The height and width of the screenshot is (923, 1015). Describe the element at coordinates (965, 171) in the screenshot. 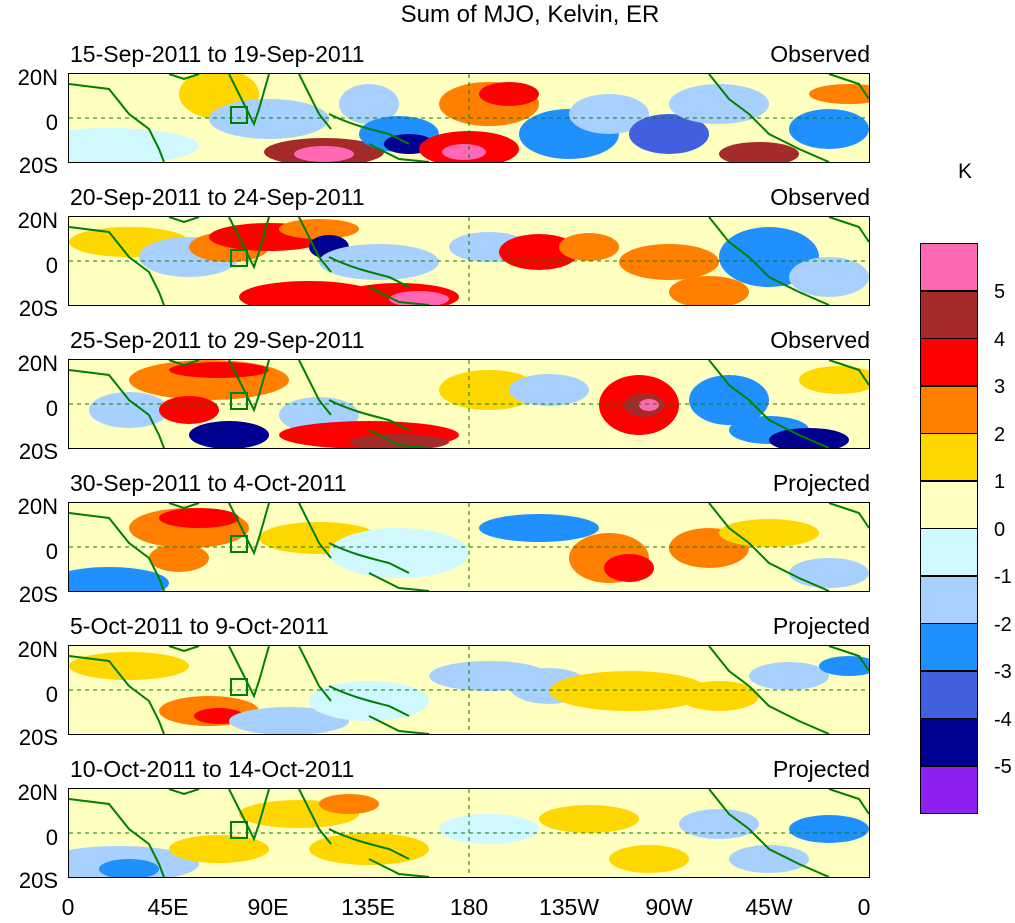

I see `colorbar-unit: K` at that location.